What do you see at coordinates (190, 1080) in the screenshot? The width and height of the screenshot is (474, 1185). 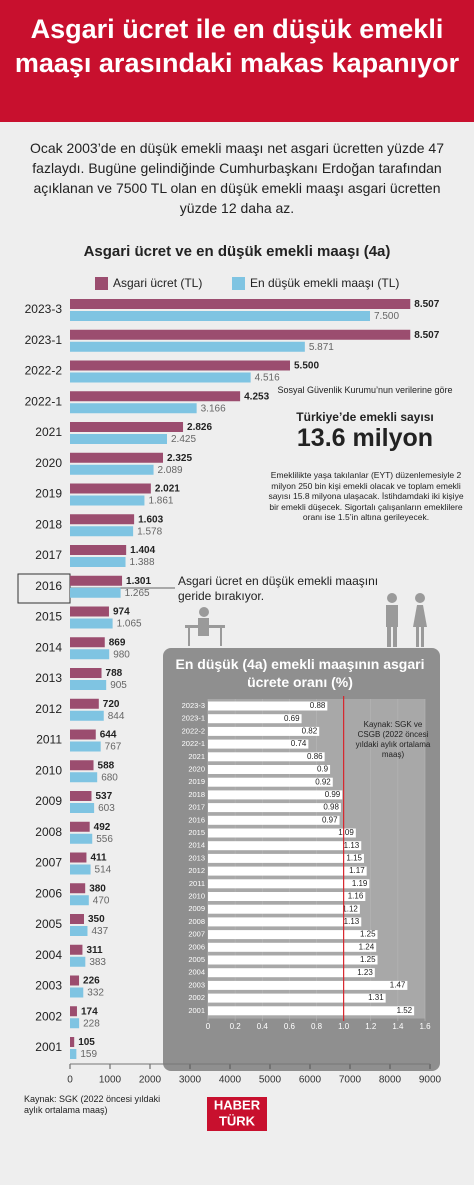 I see `x-tick-label: 3000` at bounding box center [190, 1080].